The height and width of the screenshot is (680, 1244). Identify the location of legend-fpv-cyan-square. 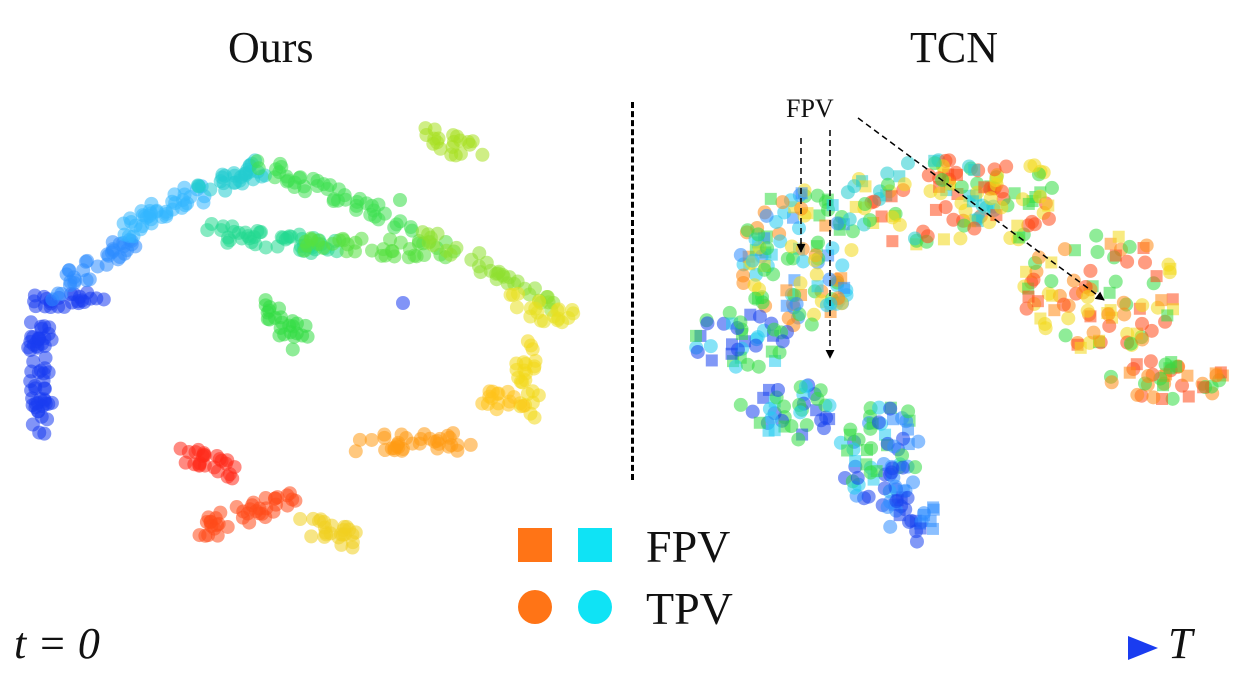
(595, 545).